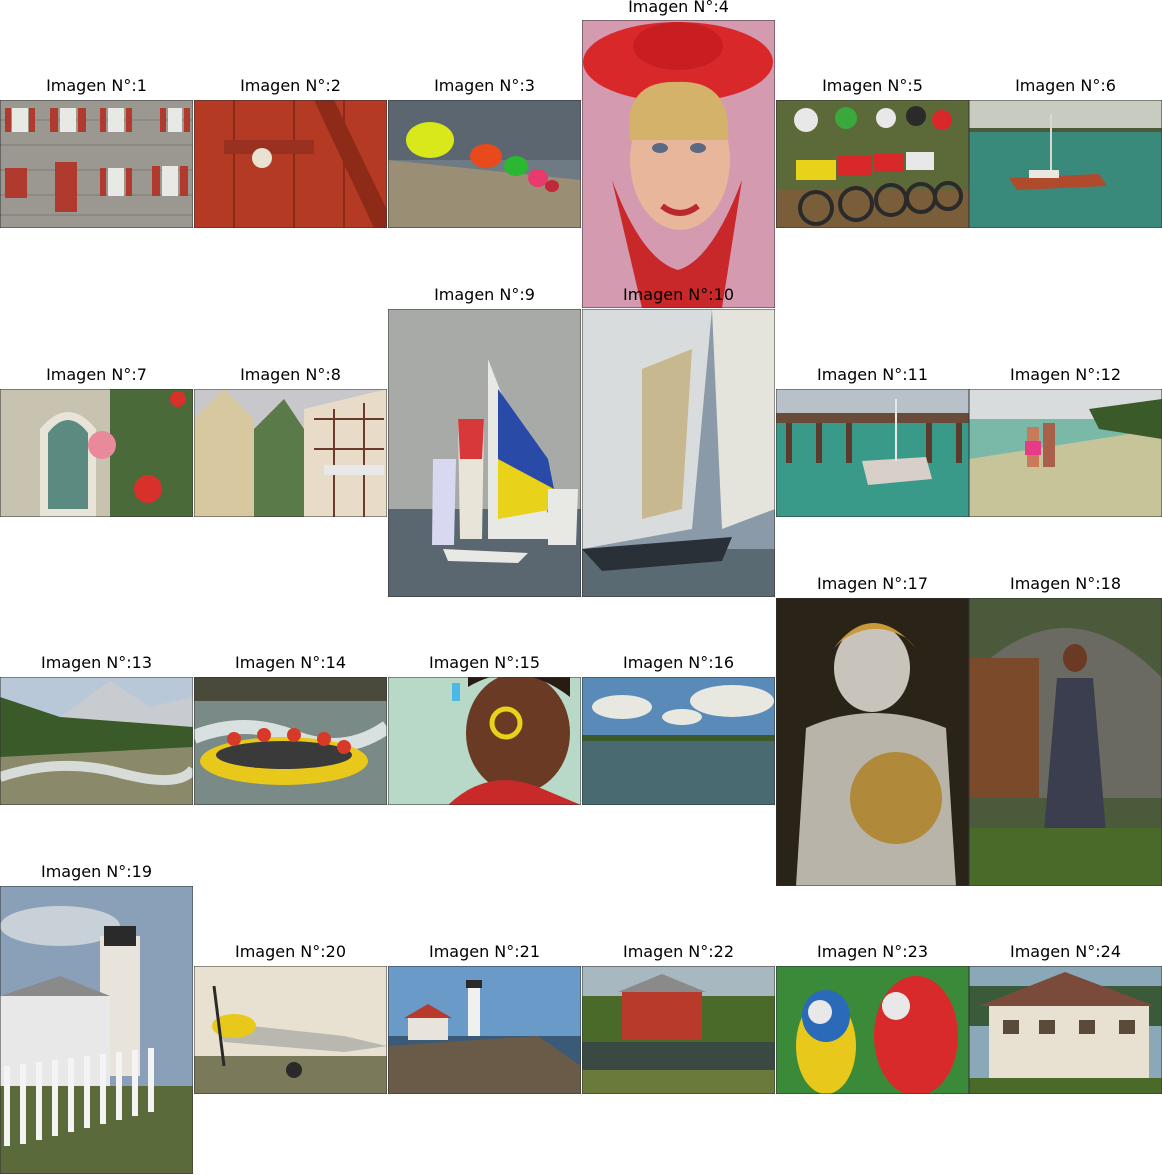  I want to click on sailboat-closeup-picture, so click(678, 453).